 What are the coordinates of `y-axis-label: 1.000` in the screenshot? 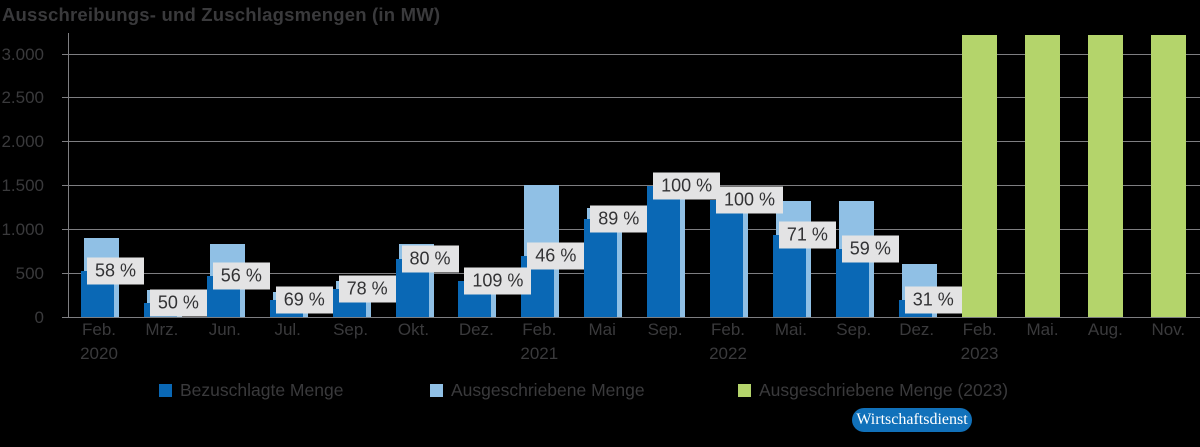 It's located at (22, 229).